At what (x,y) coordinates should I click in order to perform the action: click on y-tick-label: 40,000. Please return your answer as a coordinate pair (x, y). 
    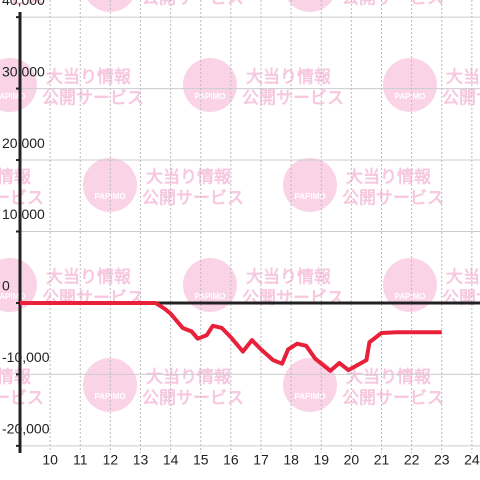
    Looking at the image, I should click on (23, 4).